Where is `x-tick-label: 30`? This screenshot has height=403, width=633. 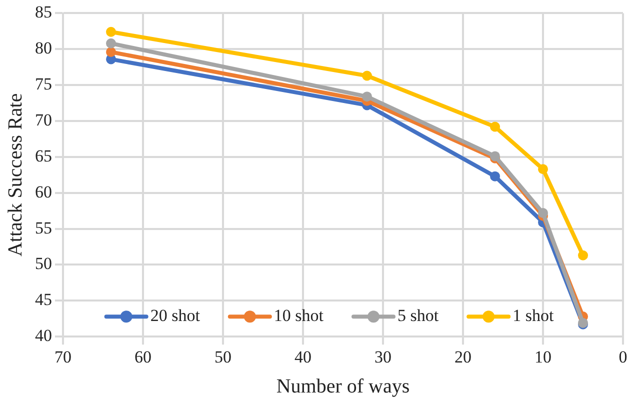
x-tick-label: 30 is located at coordinates (383, 356).